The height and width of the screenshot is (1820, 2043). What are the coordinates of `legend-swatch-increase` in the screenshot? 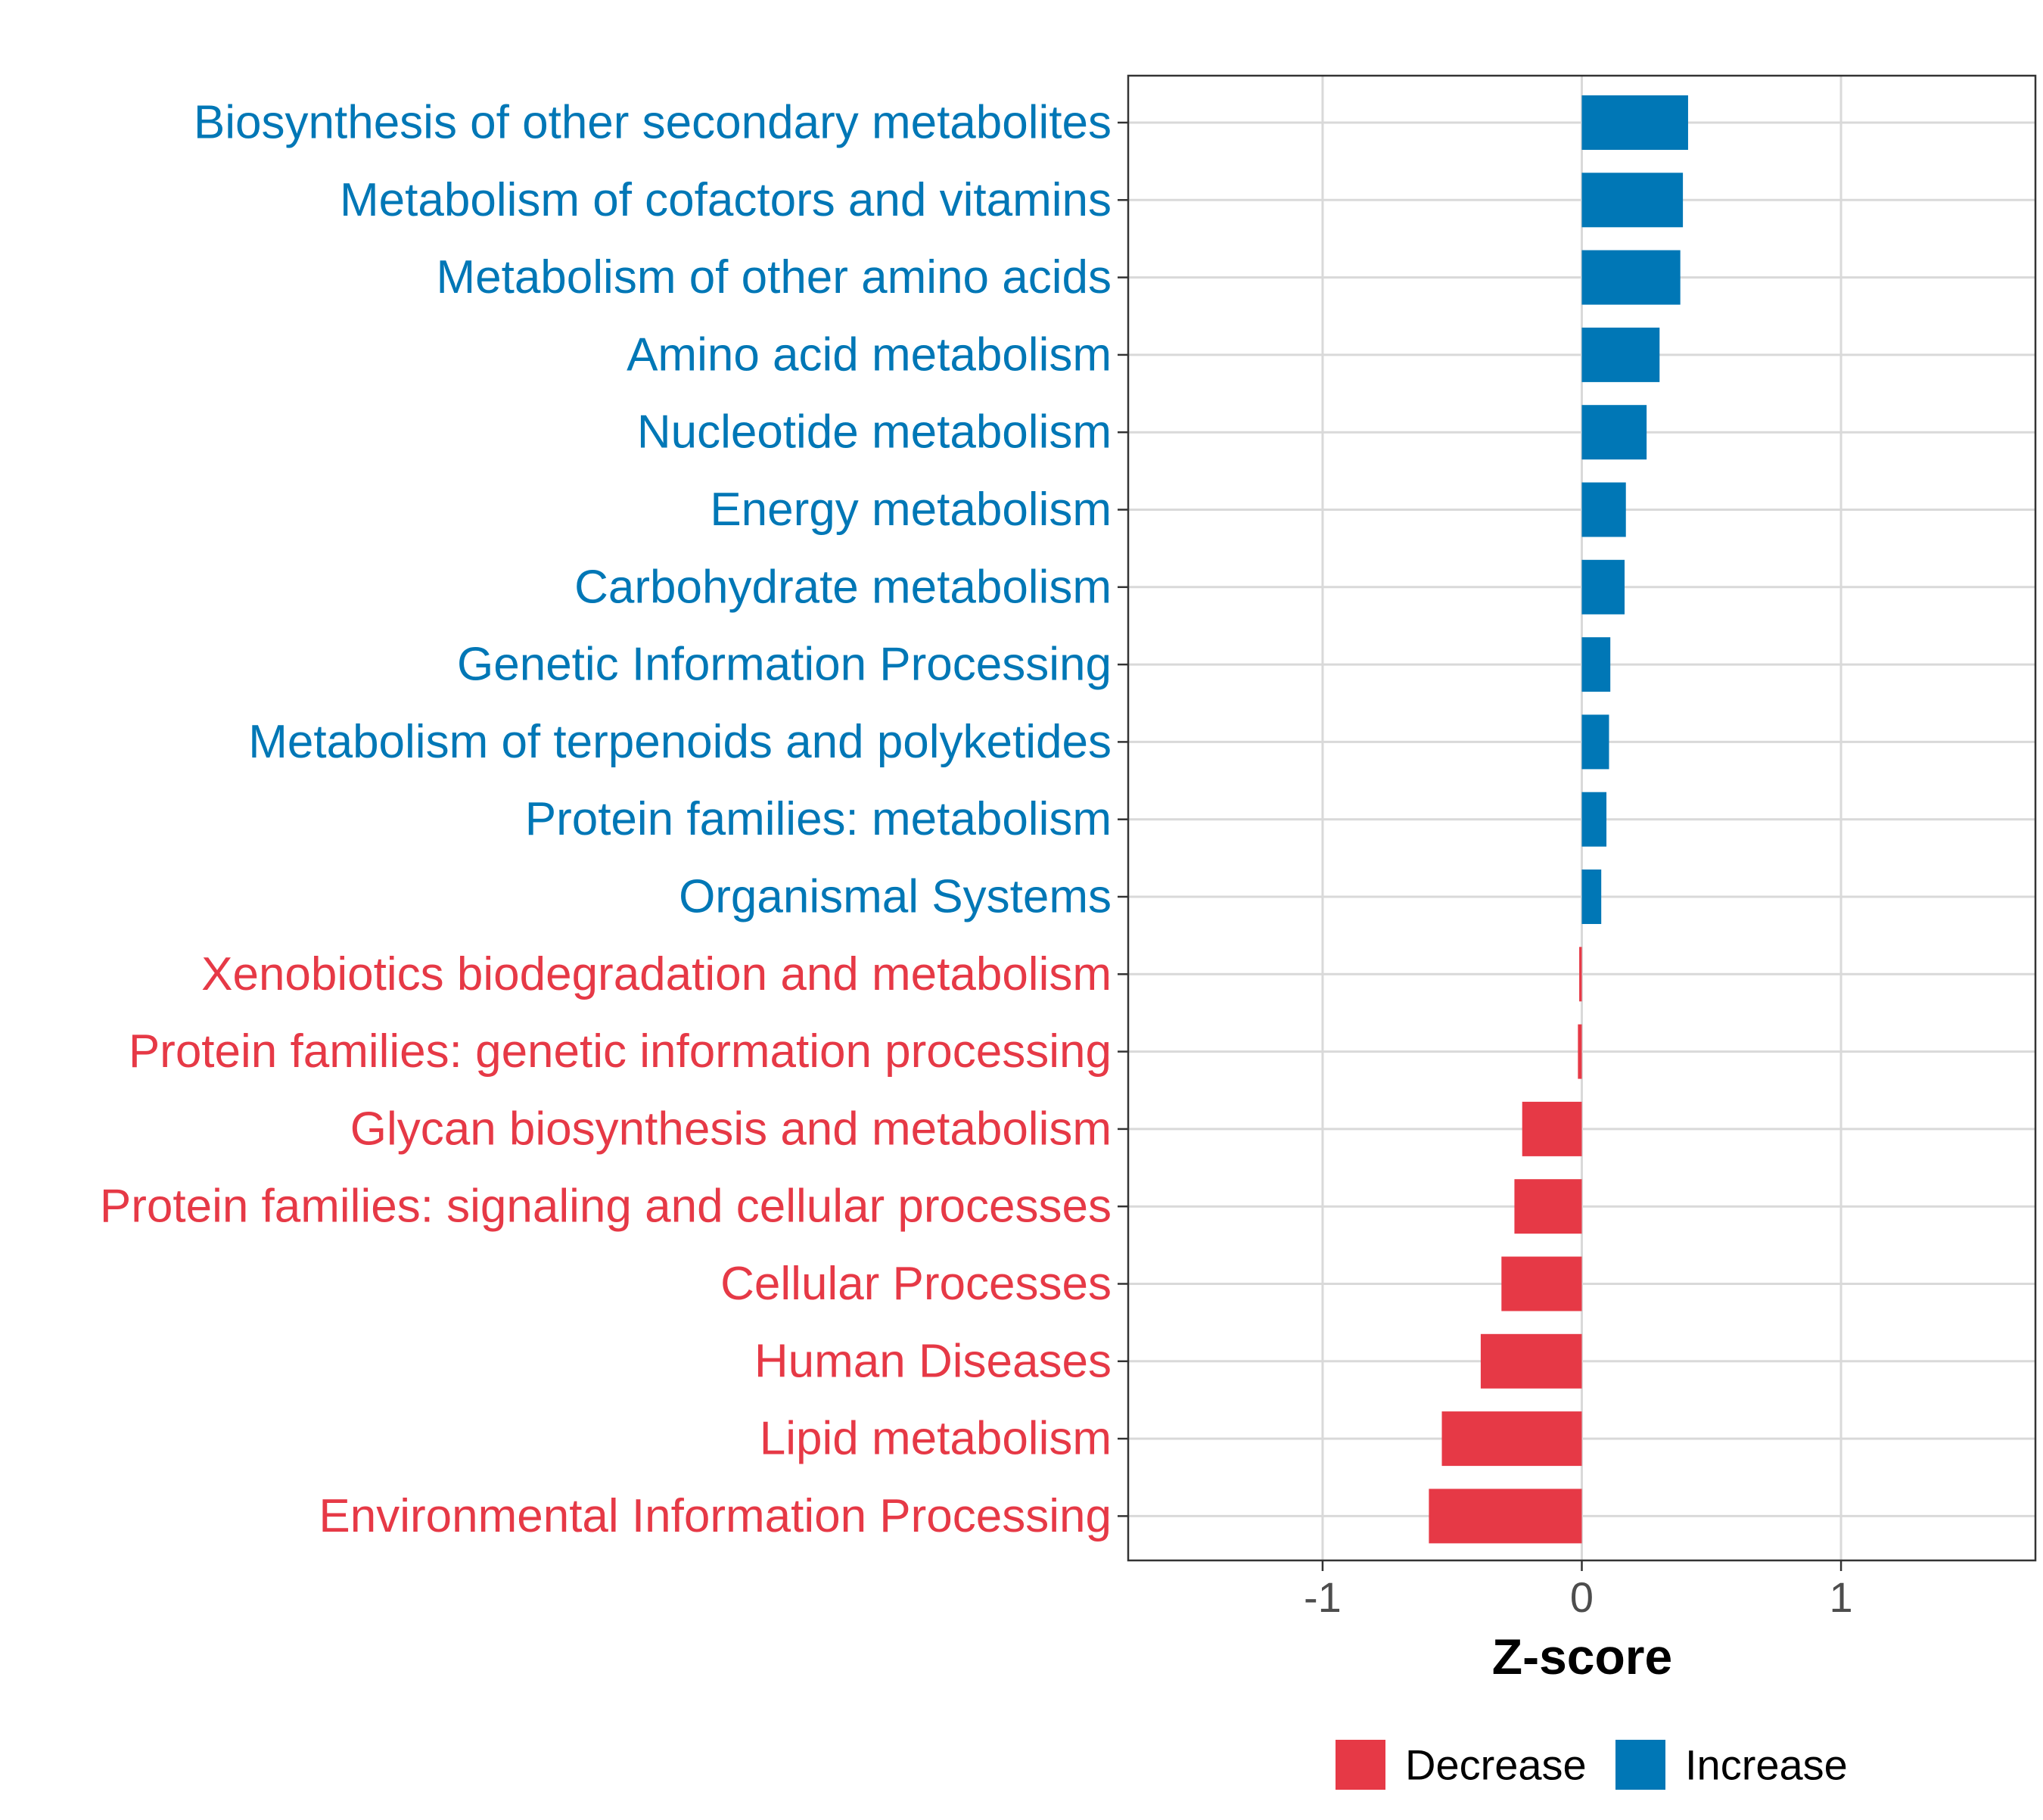 It's located at (1640, 1765).